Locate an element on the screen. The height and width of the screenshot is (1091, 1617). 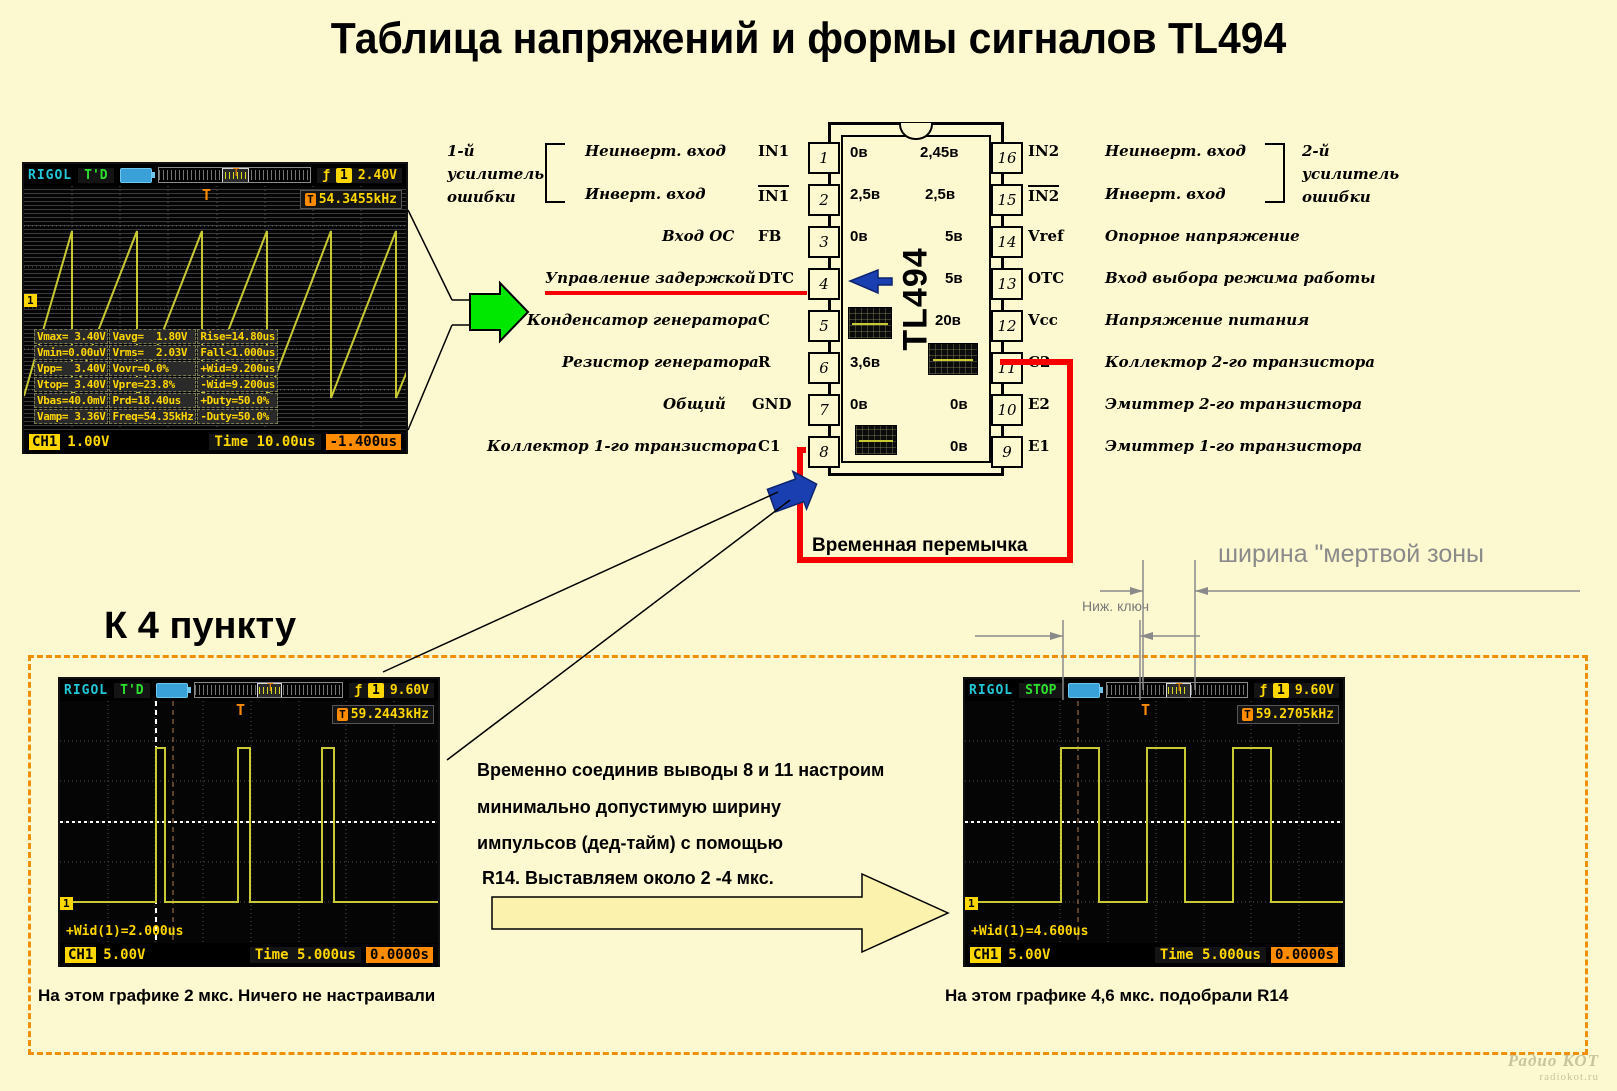
pin-box-13: 13 is located at coordinates (1007, 284).